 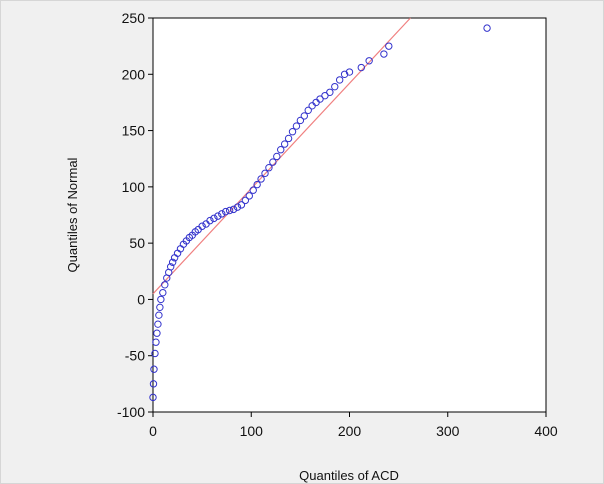 What do you see at coordinates (153, 431) in the screenshot?
I see `x-tick-label: 0` at bounding box center [153, 431].